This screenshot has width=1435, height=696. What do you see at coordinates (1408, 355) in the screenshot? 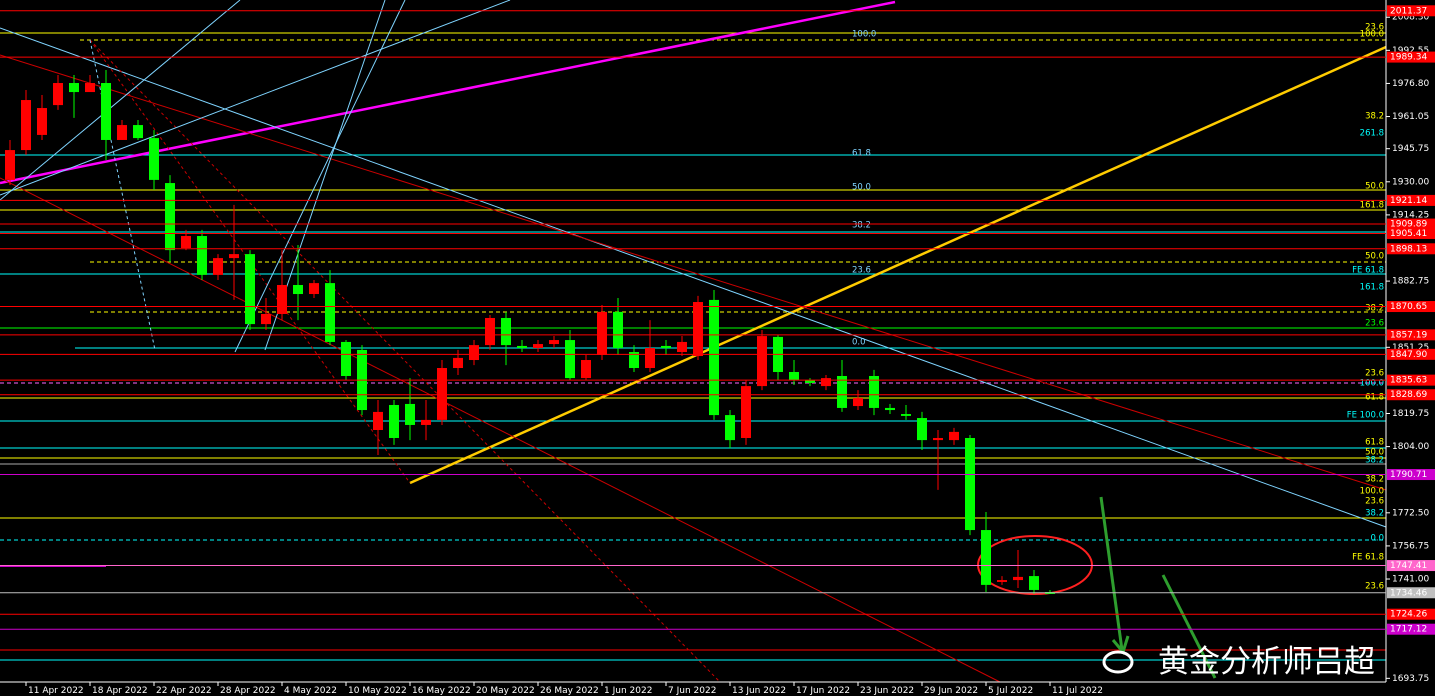
I see `price-tag-label: 1847.90` at bounding box center [1408, 355].